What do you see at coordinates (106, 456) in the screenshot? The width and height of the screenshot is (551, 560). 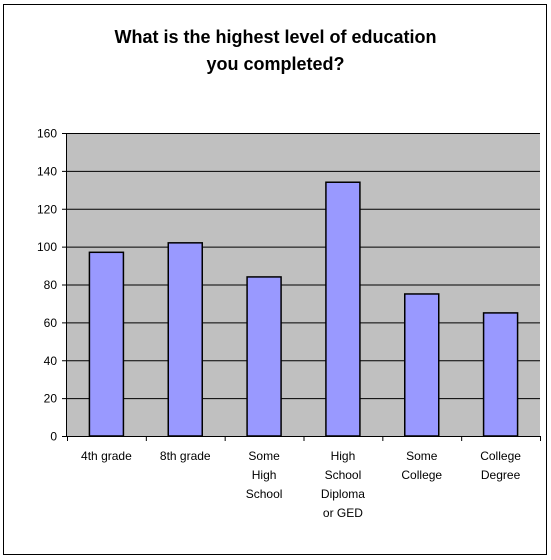 I see `x-tick-label: 4th grade` at bounding box center [106, 456].